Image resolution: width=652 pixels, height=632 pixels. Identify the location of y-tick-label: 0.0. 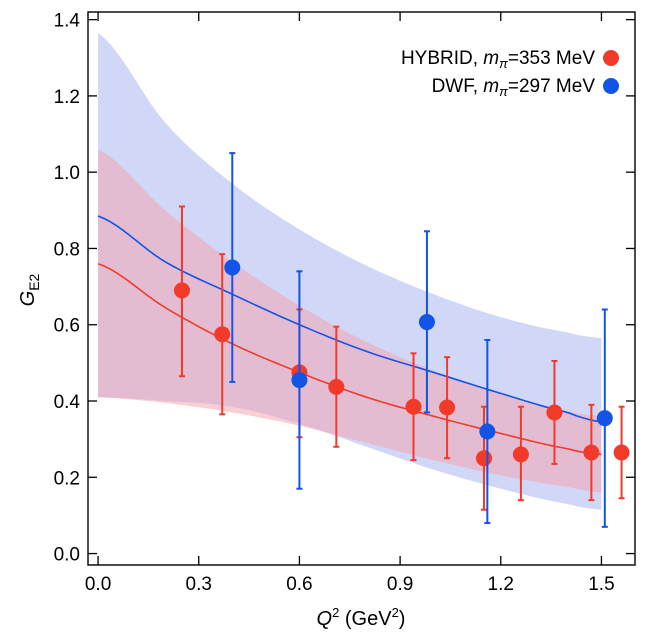
(67, 555).